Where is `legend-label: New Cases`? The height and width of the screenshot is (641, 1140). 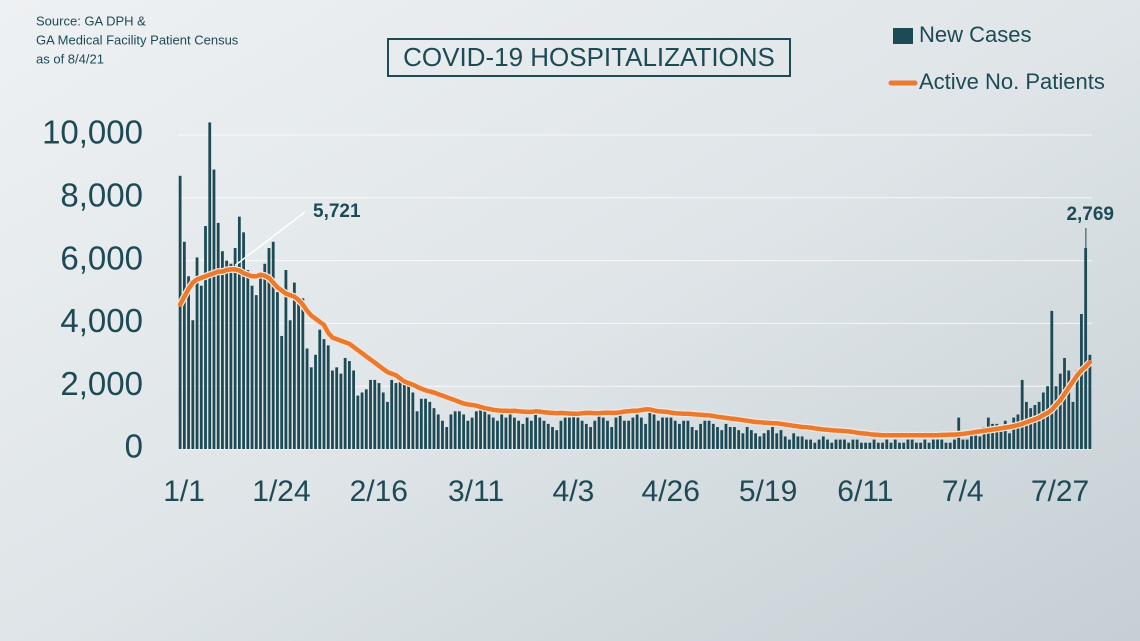 legend-label: New Cases is located at coordinates (975, 34).